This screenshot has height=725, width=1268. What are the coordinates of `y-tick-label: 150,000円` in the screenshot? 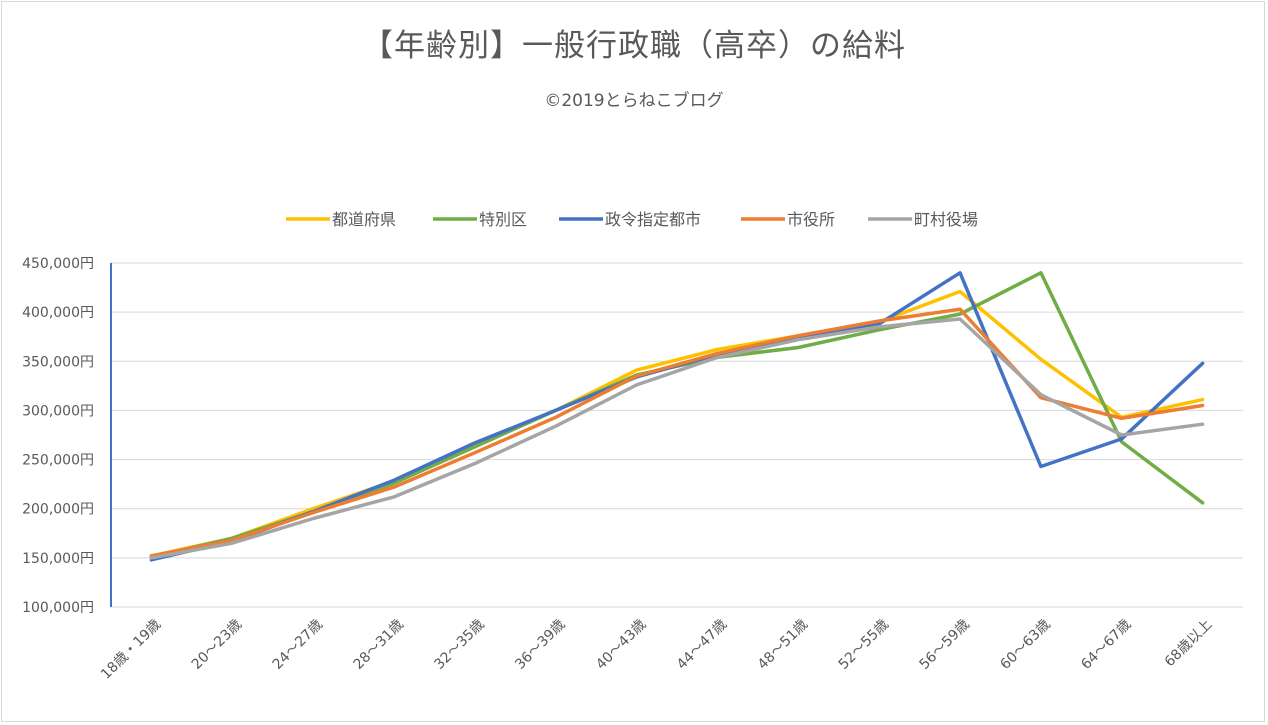 It's located at (58, 559).